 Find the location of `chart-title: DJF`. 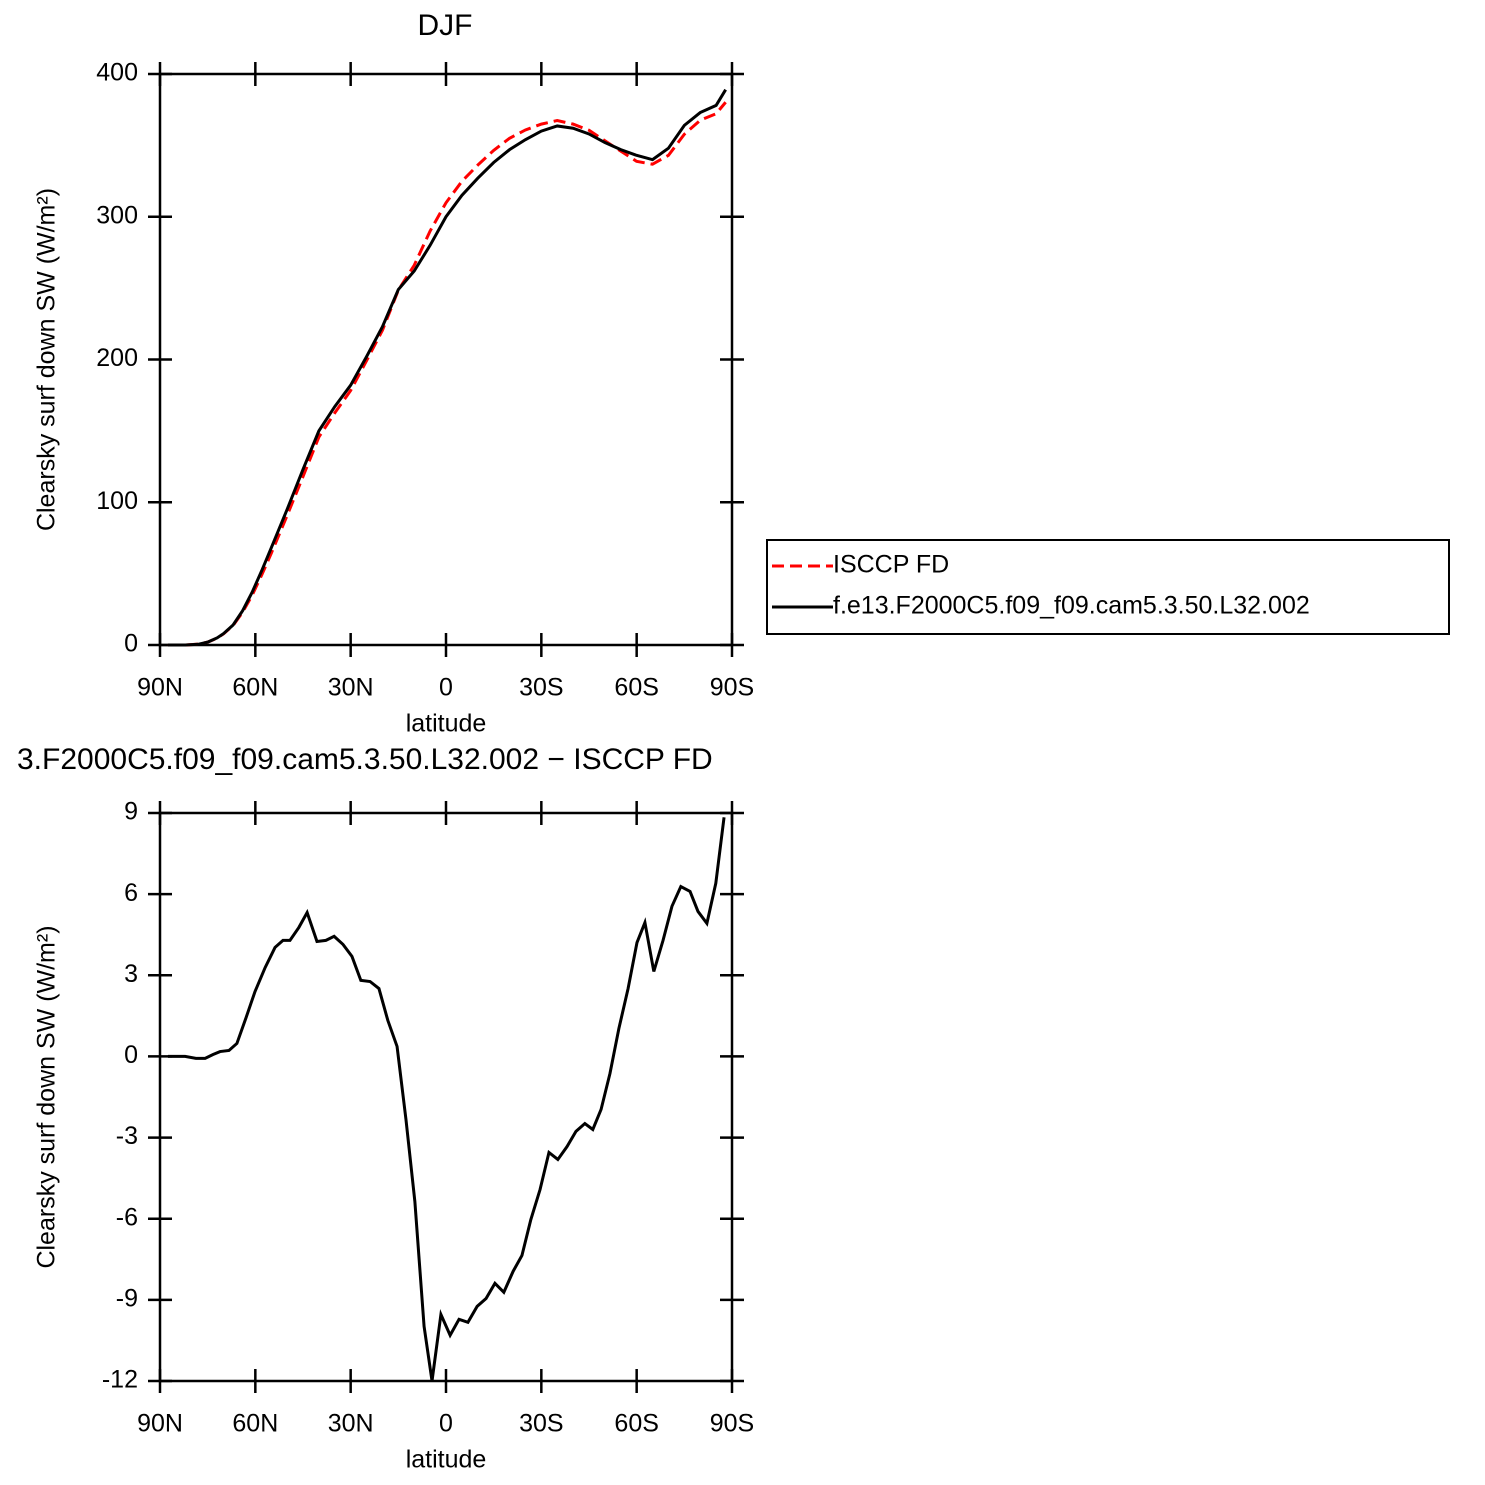

chart-title: DJF is located at coordinates (445, 25).